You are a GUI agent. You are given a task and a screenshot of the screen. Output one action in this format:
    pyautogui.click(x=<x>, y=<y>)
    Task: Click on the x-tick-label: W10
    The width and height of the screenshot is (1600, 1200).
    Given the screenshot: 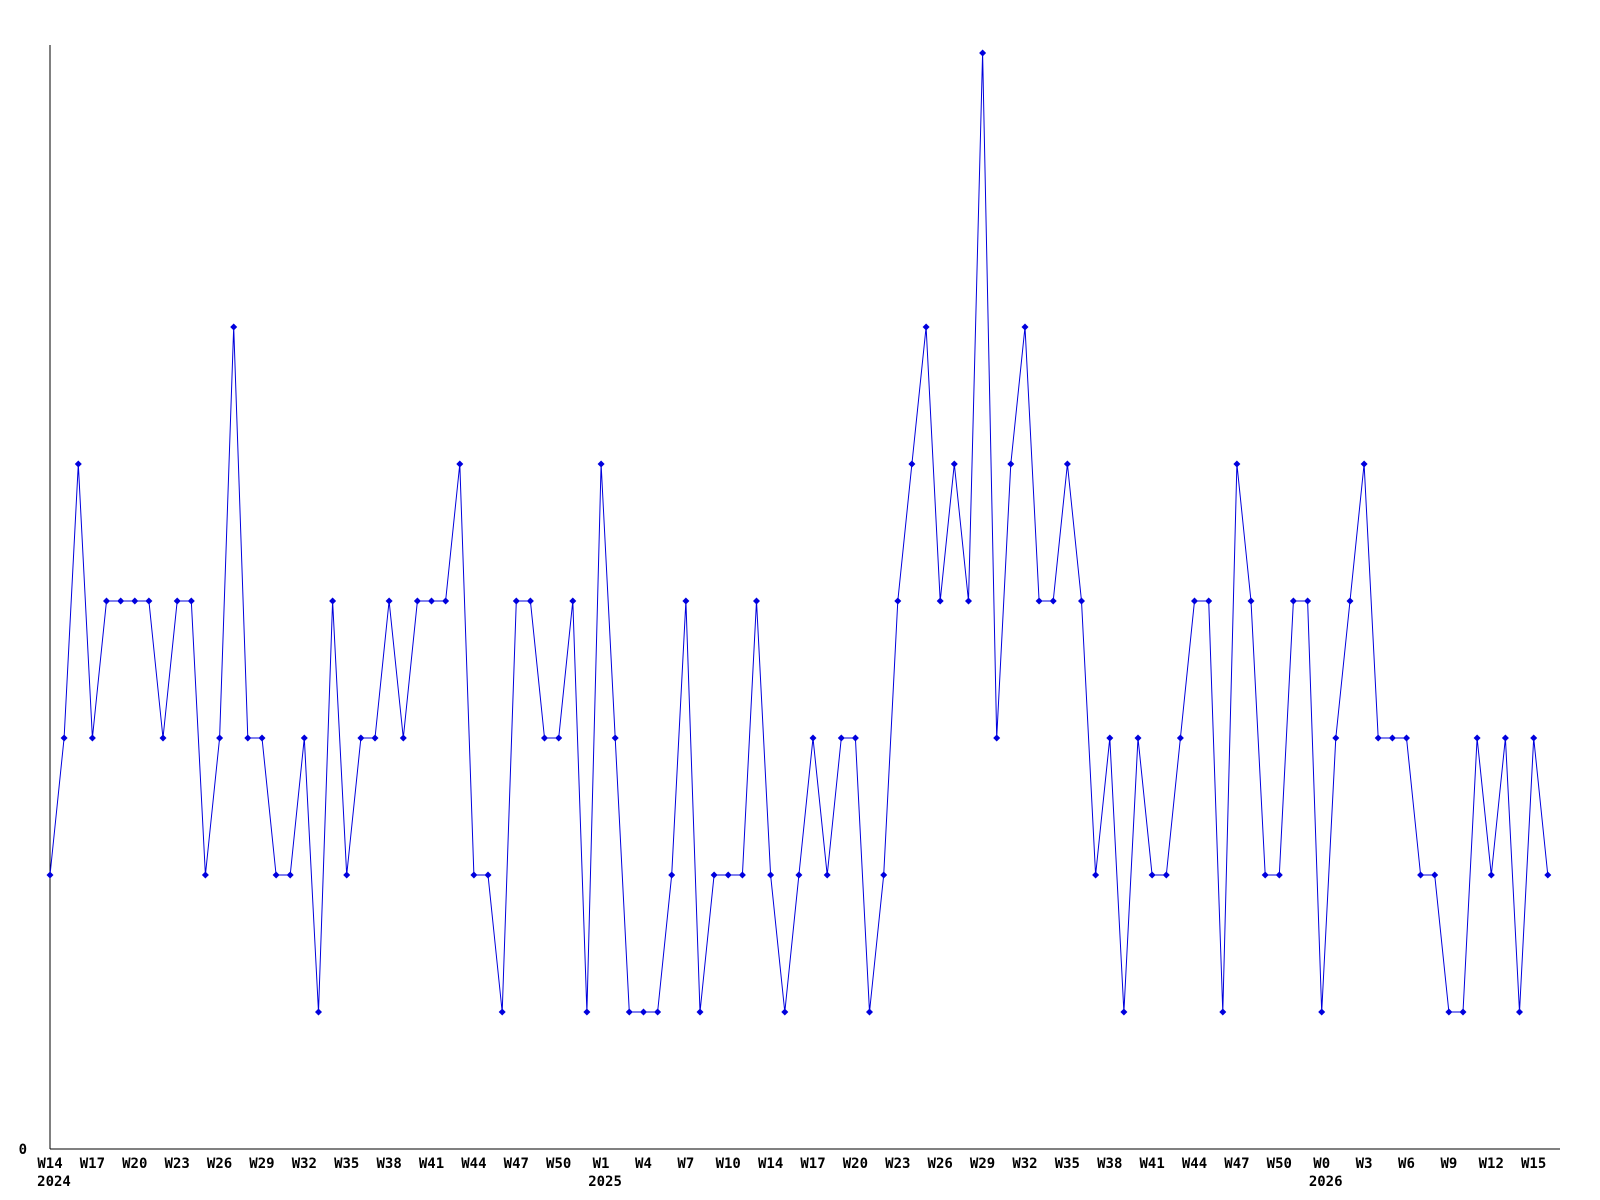 What is the action you would take?
    pyautogui.click(x=728, y=1164)
    